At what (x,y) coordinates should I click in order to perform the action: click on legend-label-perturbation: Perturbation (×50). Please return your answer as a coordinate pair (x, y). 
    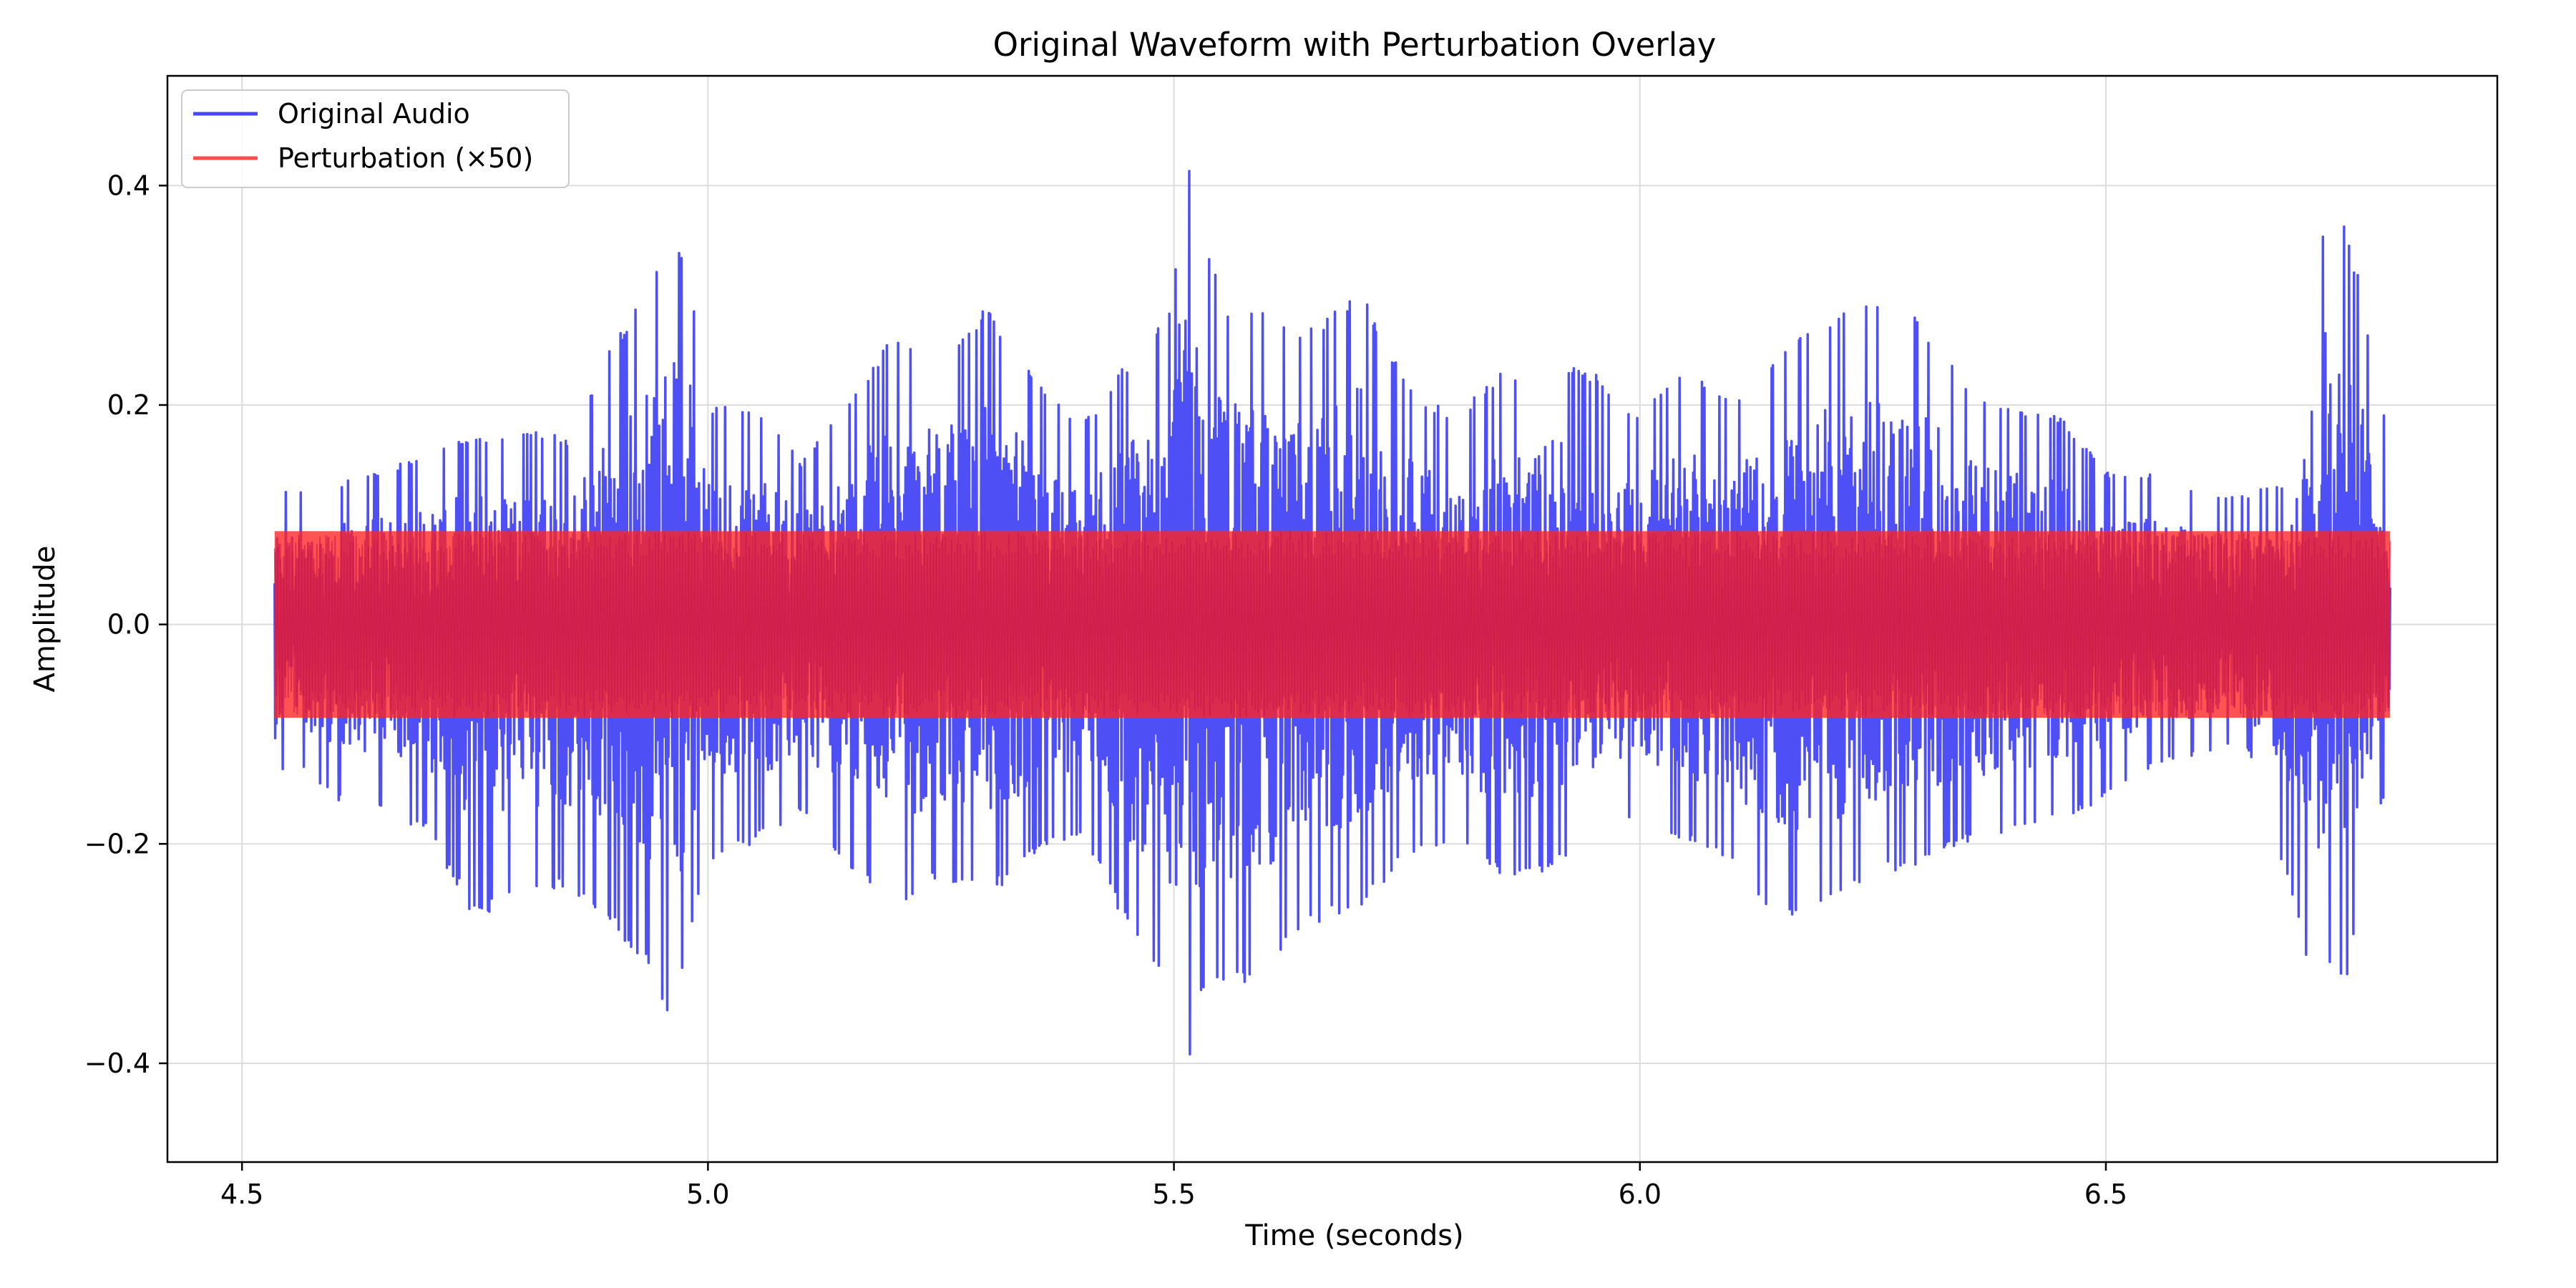
    Looking at the image, I should click on (405, 158).